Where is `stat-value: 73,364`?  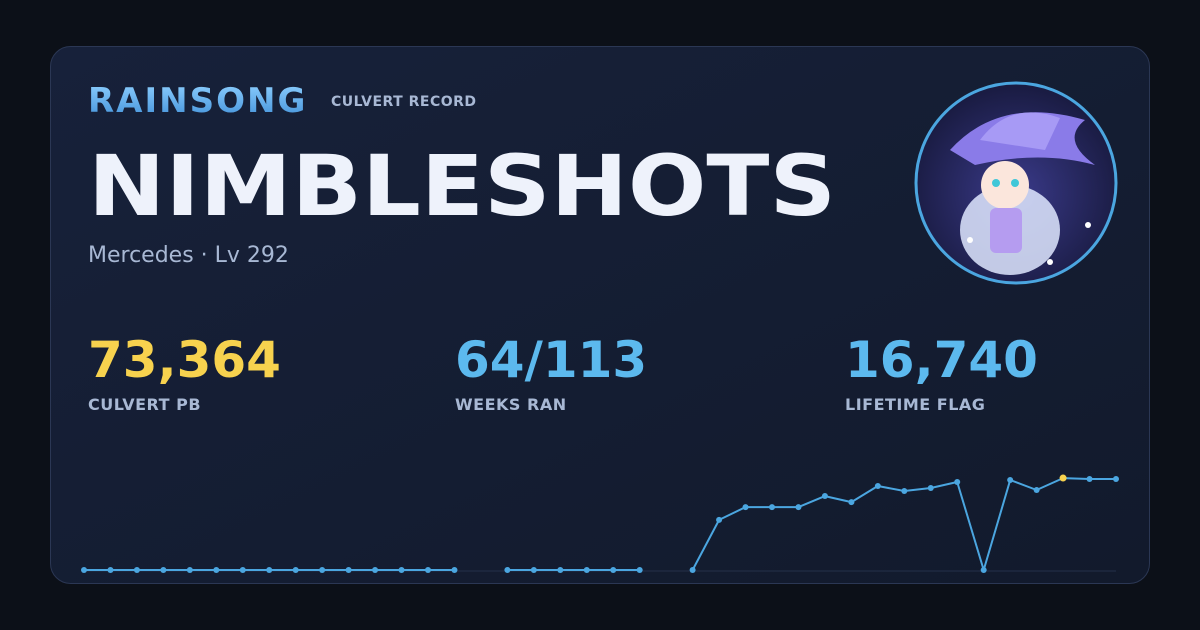 stat-value: 73,364 is located at coordinates (184, 360).